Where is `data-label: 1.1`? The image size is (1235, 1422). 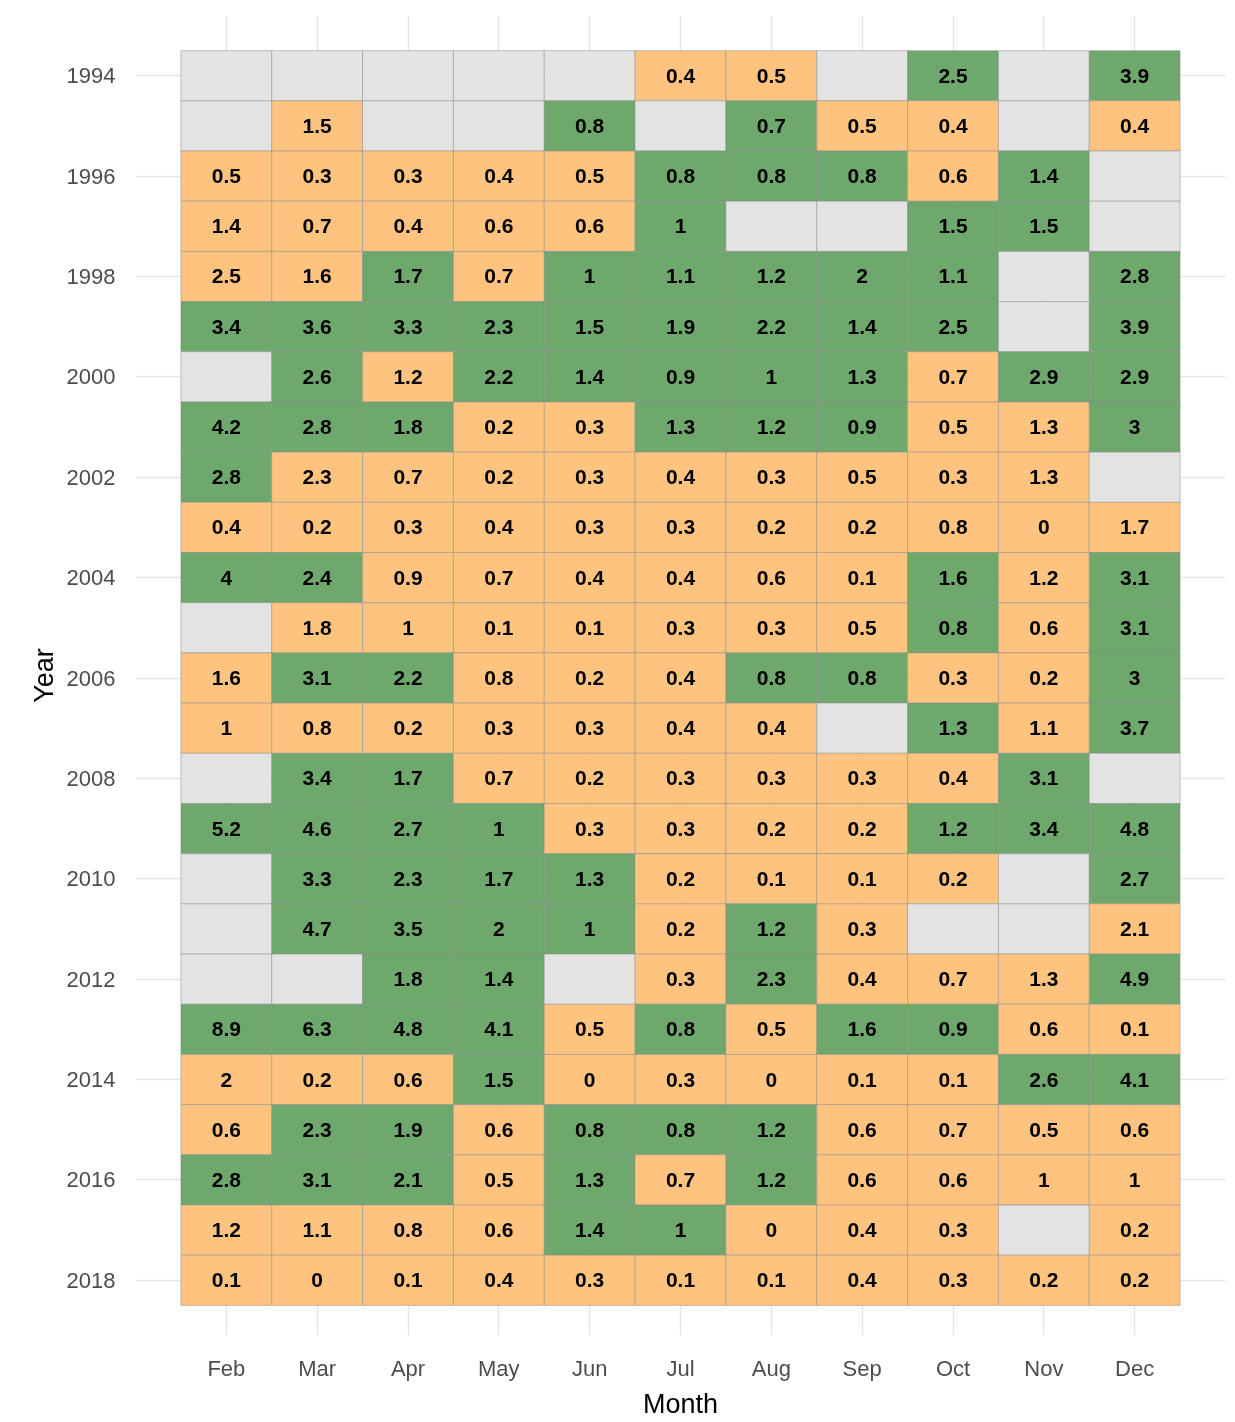
data-label: 1.1 is located at coordinates (1044, 728).